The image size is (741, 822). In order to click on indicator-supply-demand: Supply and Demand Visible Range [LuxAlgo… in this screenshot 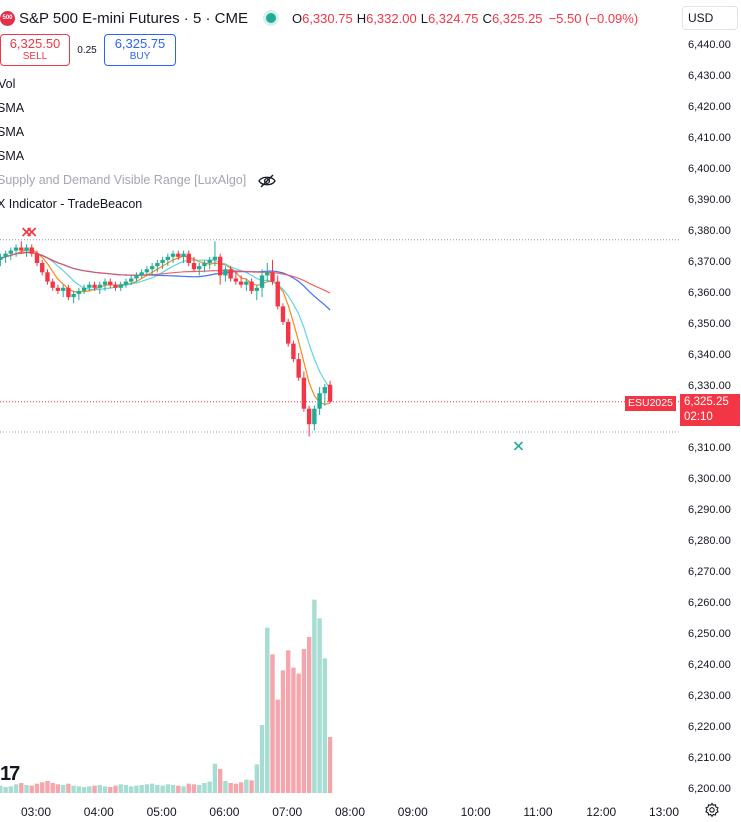, I will do `click(138, 180)`.